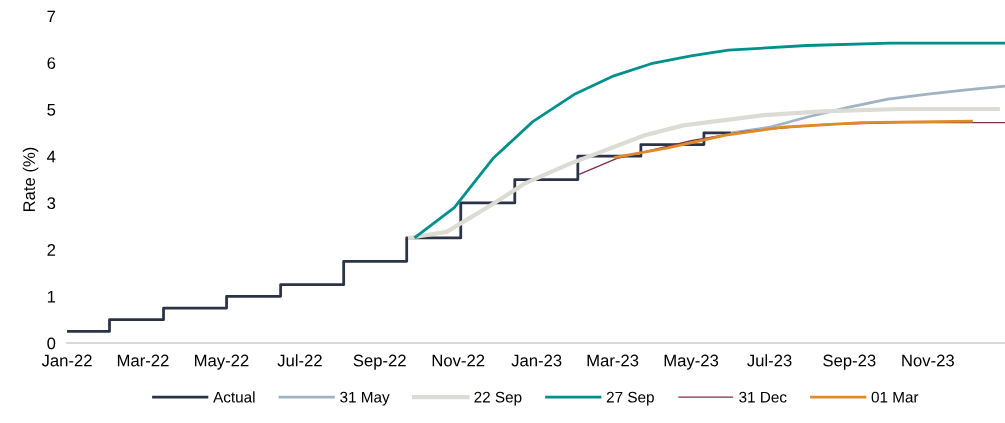  I want to click on legend-label: 27 Sep, so click(630, 398).